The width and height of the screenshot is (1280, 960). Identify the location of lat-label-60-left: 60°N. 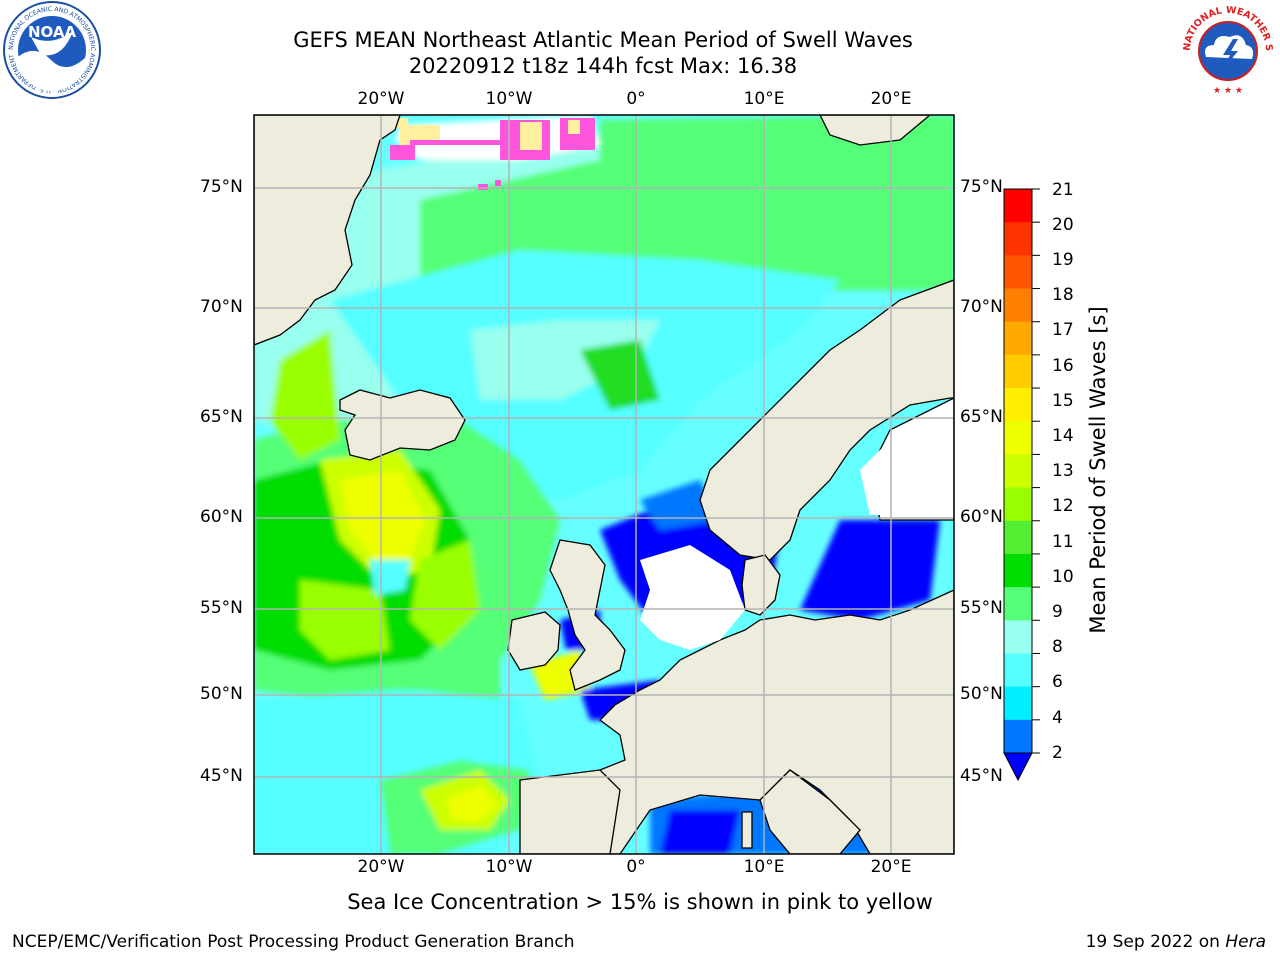
(221, 517).